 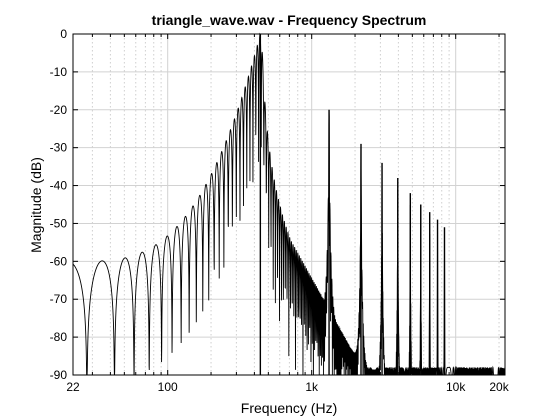 I want to click on y-tick-label: -60, so click(x=59, y=261).